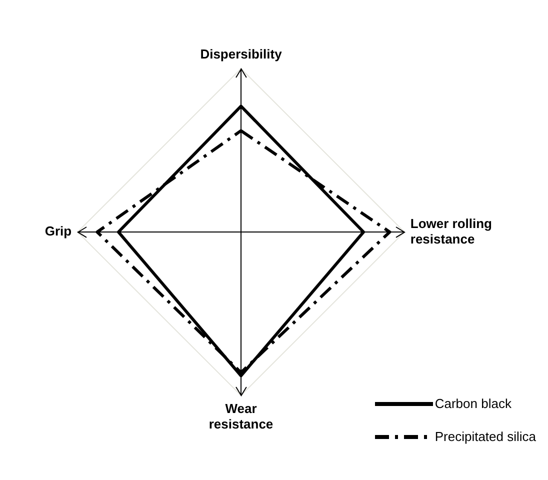 The width and height of the screenshot is (548, 480). Describe the element at coordinates (241, 416) in the screenshot. I see `spoke-label: Wear resistance` at that location.